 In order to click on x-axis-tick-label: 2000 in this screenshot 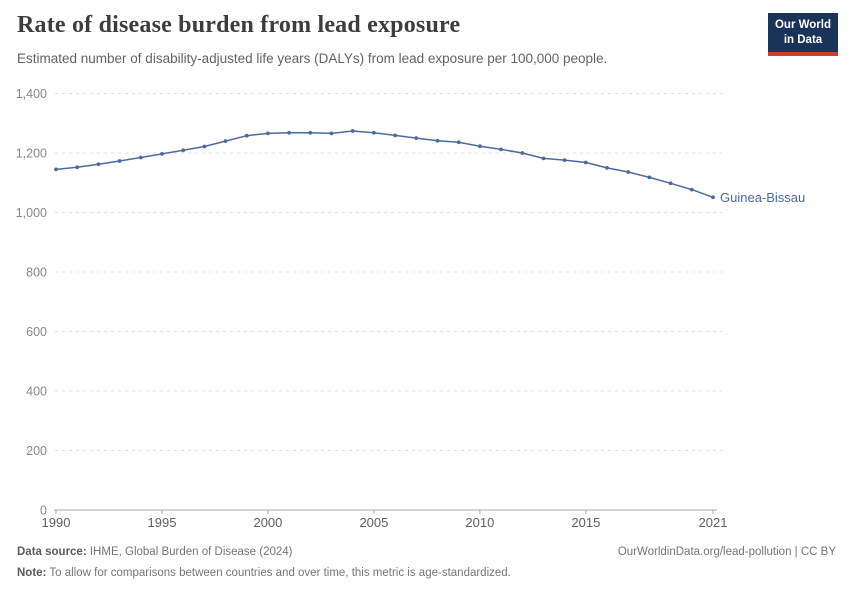, I will do `click(267, 522)`.